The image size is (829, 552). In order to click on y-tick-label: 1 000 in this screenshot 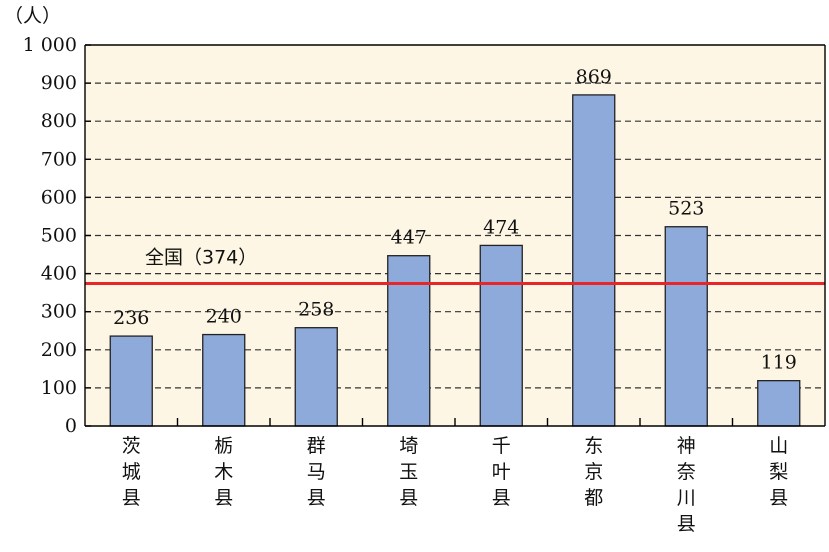, I will do `click(50, 45)`.